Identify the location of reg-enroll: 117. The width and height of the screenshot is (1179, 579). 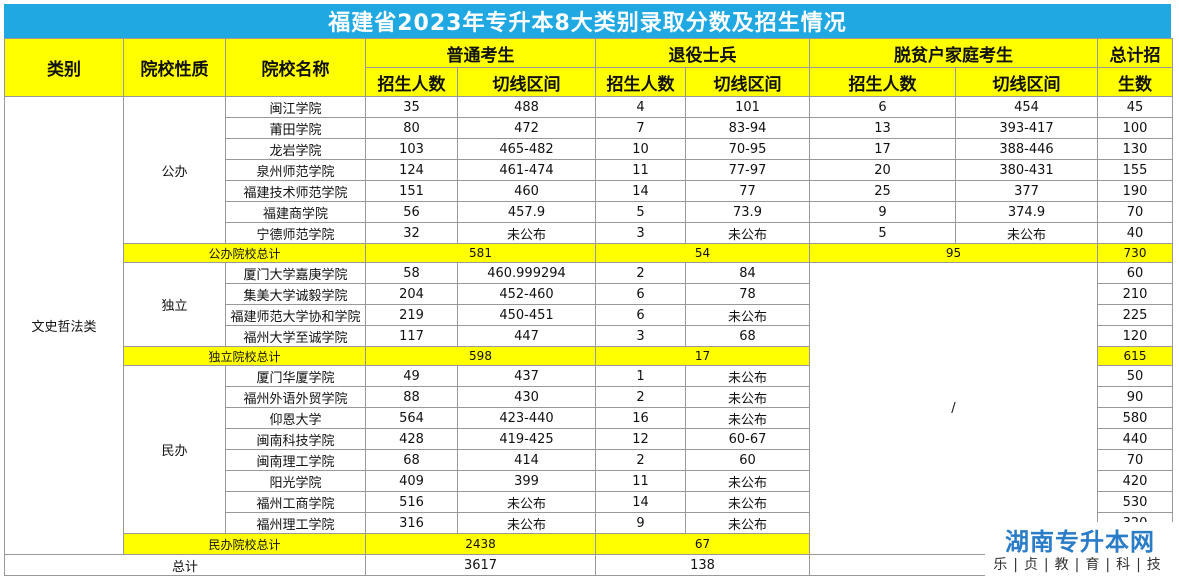
(411, 336).